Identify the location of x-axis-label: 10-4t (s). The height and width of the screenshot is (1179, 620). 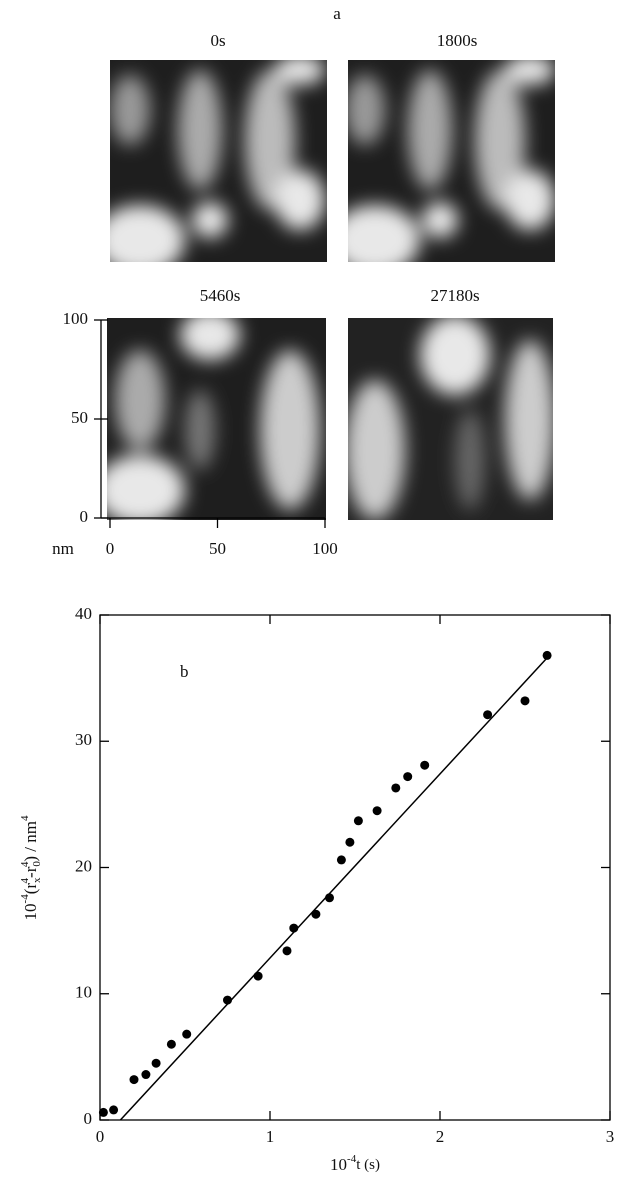
(355, 1163).